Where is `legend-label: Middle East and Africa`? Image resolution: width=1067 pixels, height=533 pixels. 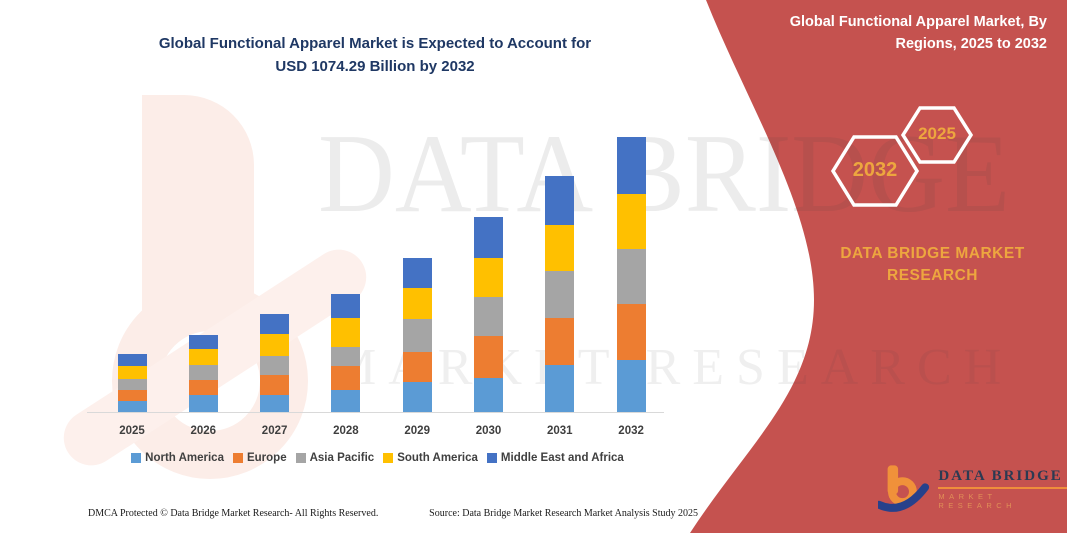
legend-label: Middle East and Africa is located at coordinates (562, 458).